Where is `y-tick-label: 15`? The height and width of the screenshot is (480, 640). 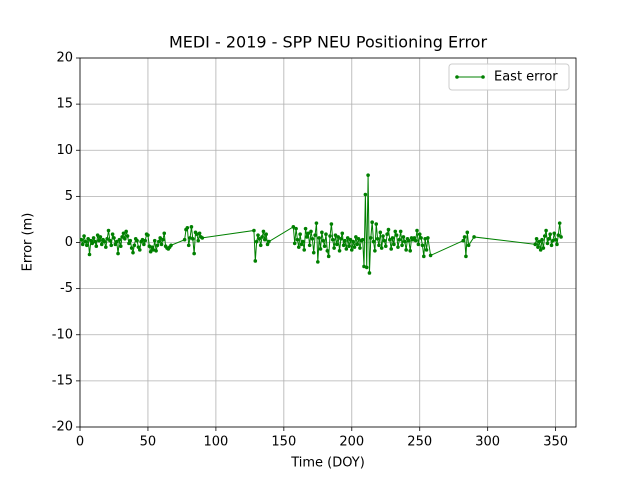 y-tick-label: 15 is located at coordinates (64, 104).